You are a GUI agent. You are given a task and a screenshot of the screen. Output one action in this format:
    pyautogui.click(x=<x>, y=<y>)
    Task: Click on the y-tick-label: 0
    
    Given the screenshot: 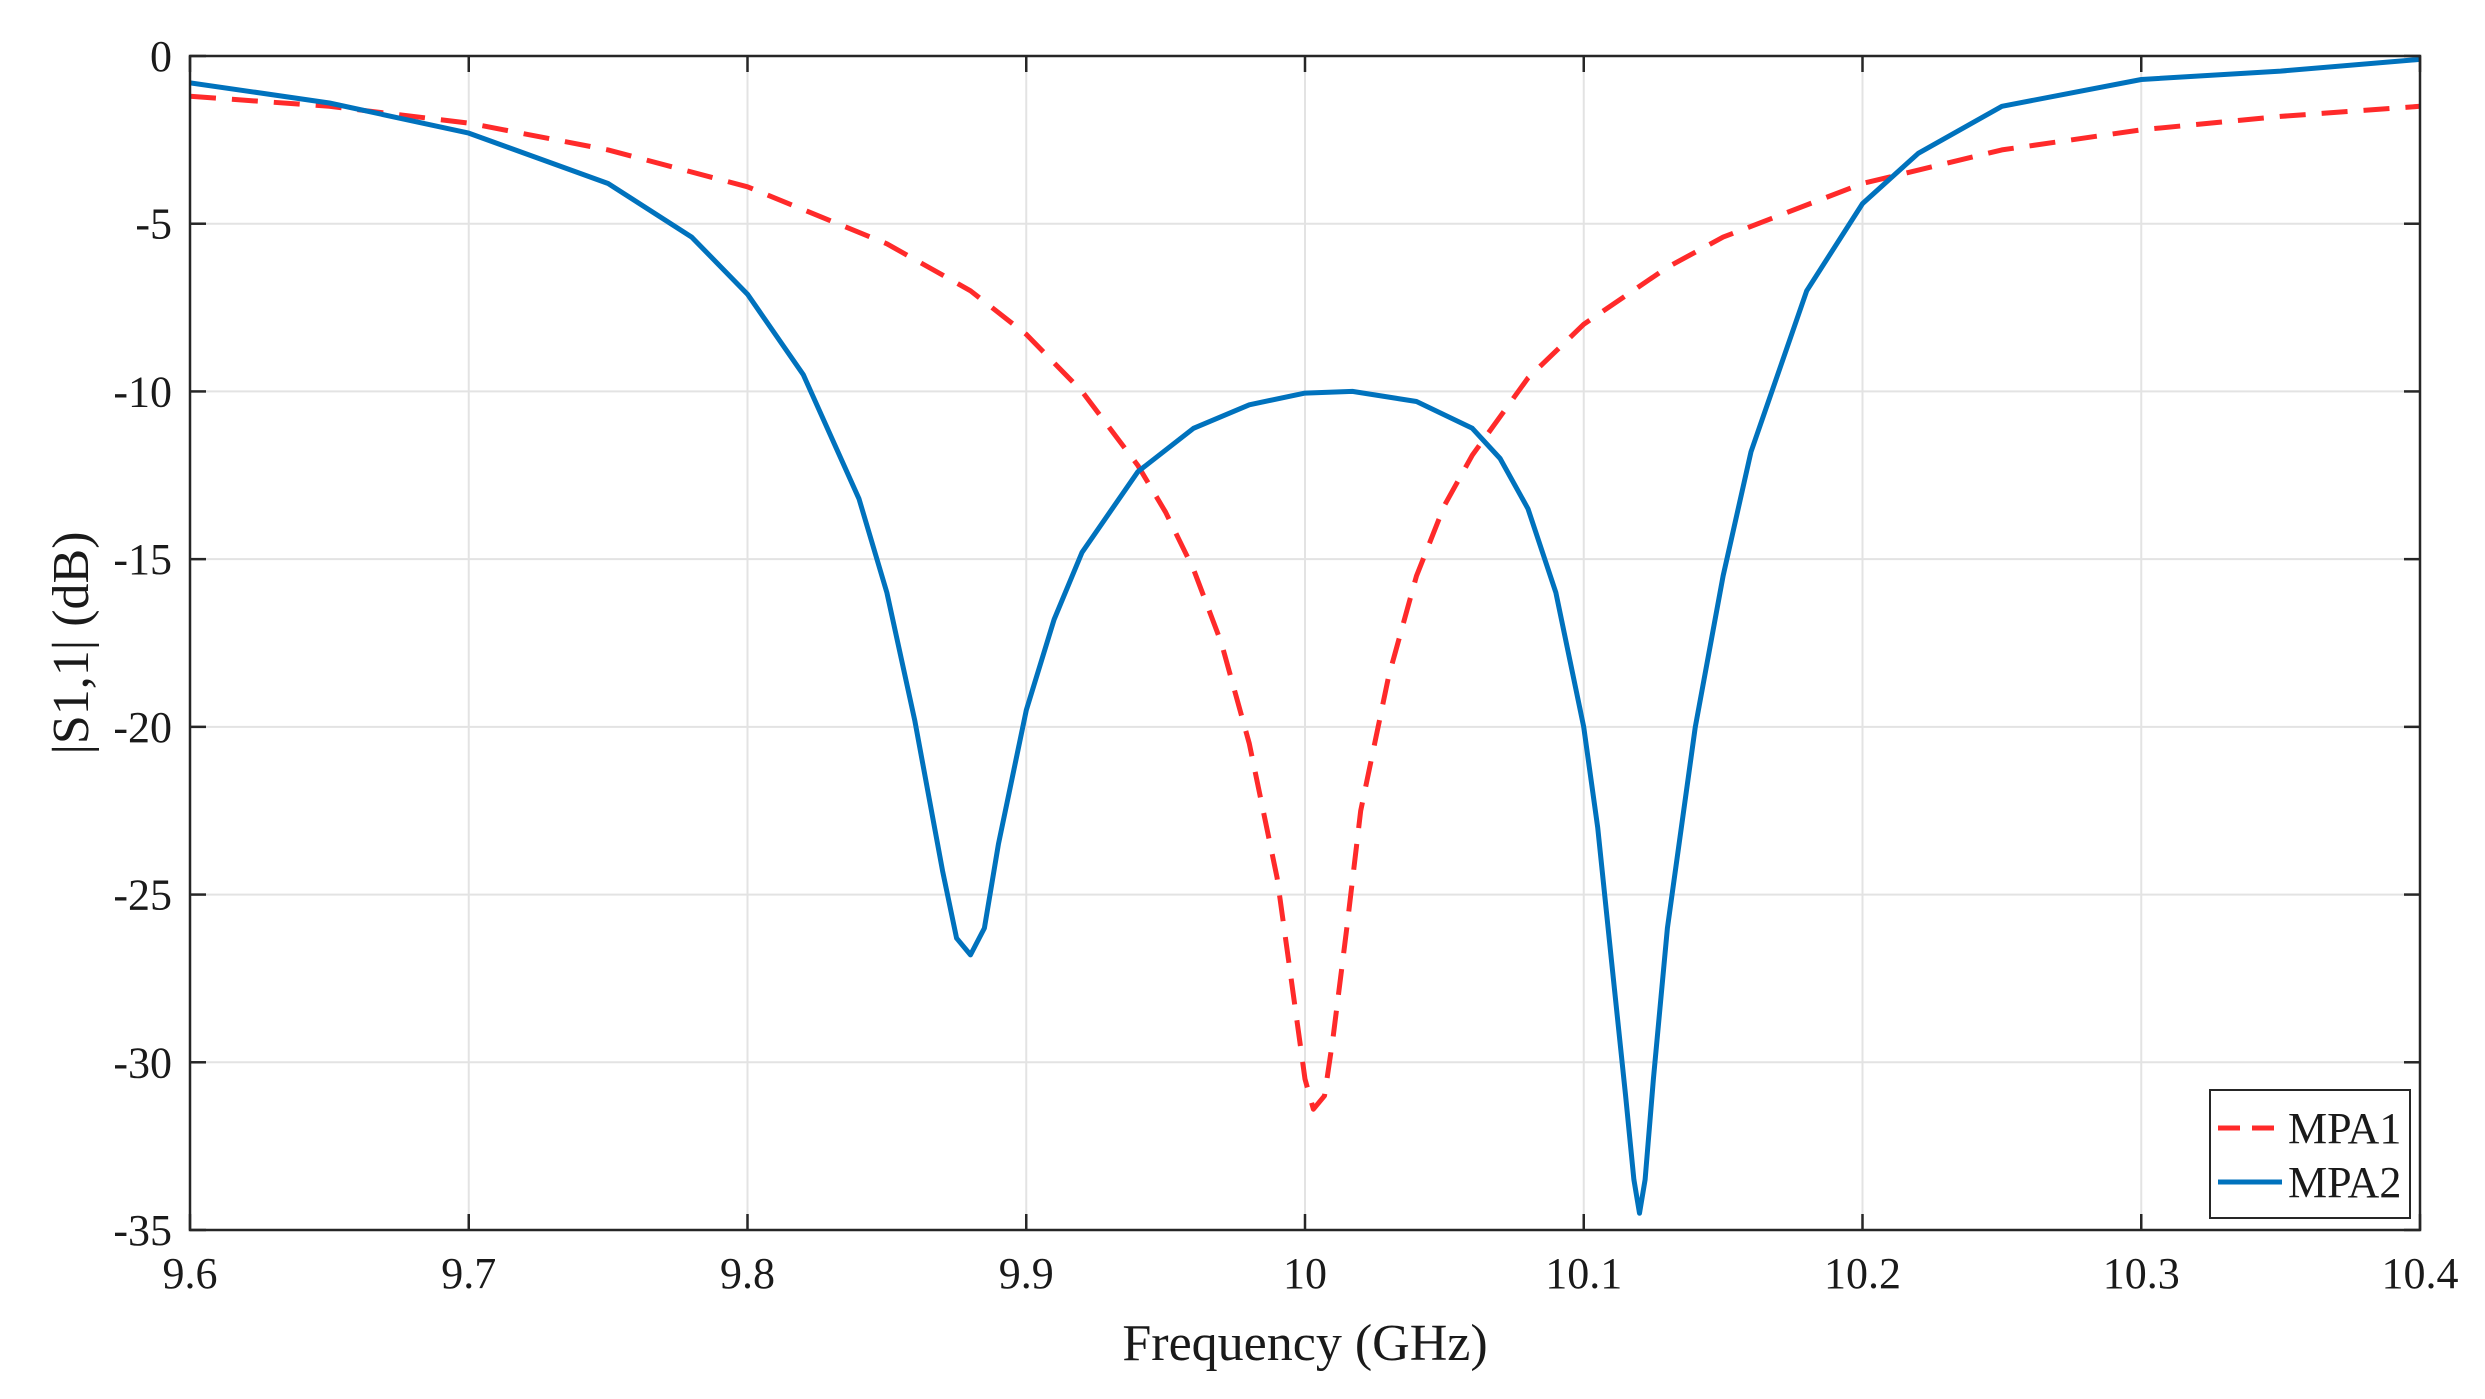 What is the action you would take?
    pyautogui.click(x=161, y=56)
    